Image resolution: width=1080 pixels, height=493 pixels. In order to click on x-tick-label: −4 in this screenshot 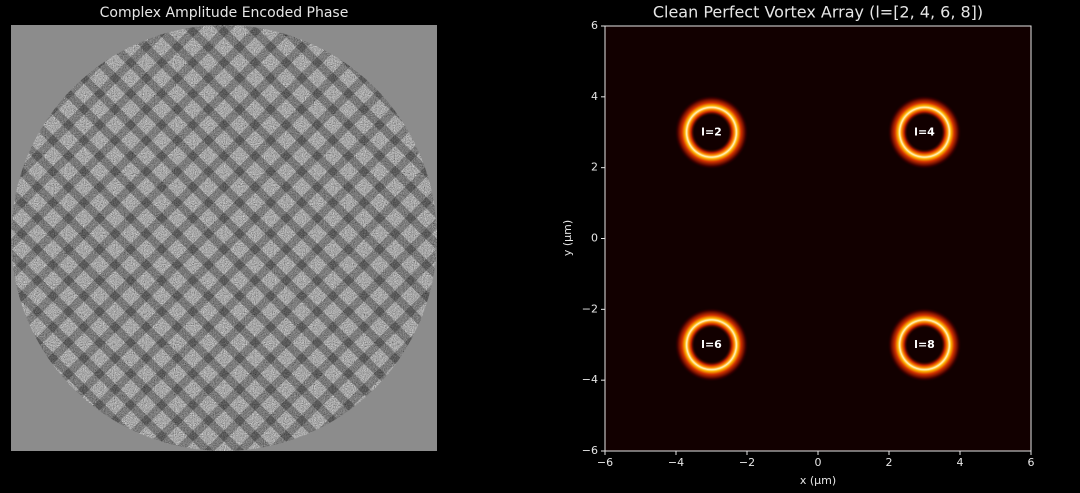, I will do `click(676, 462)`.